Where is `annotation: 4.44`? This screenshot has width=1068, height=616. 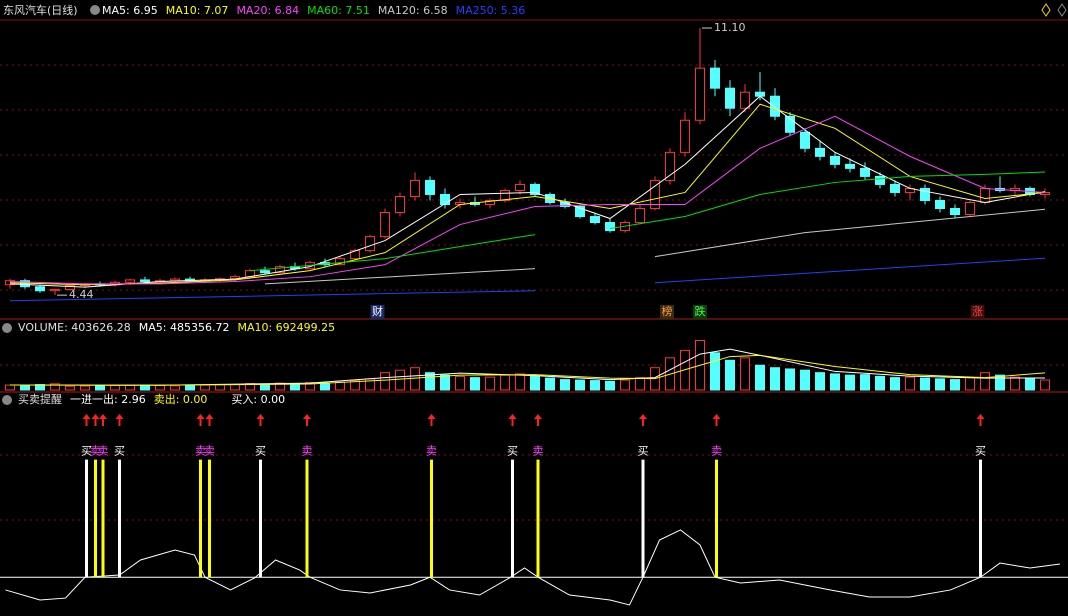
annotation: 4.44 is located at coordinates (81, 294).